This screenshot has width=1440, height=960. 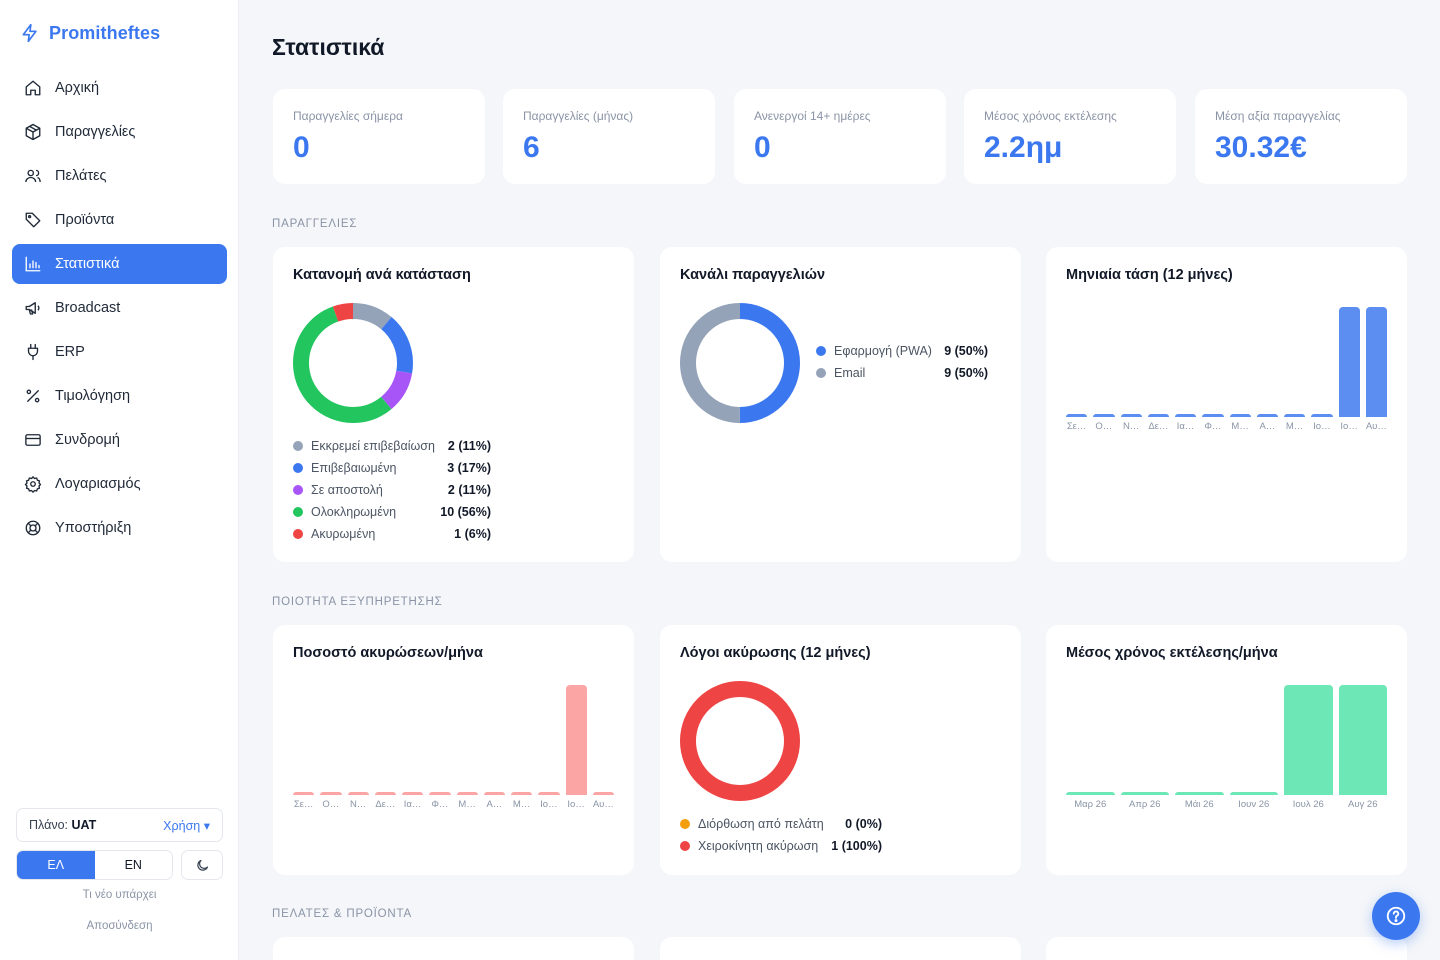 What do you see at coordinates (740, 741) in the screenshot?
I see `donut-slice` at bounding box center [740, 741].